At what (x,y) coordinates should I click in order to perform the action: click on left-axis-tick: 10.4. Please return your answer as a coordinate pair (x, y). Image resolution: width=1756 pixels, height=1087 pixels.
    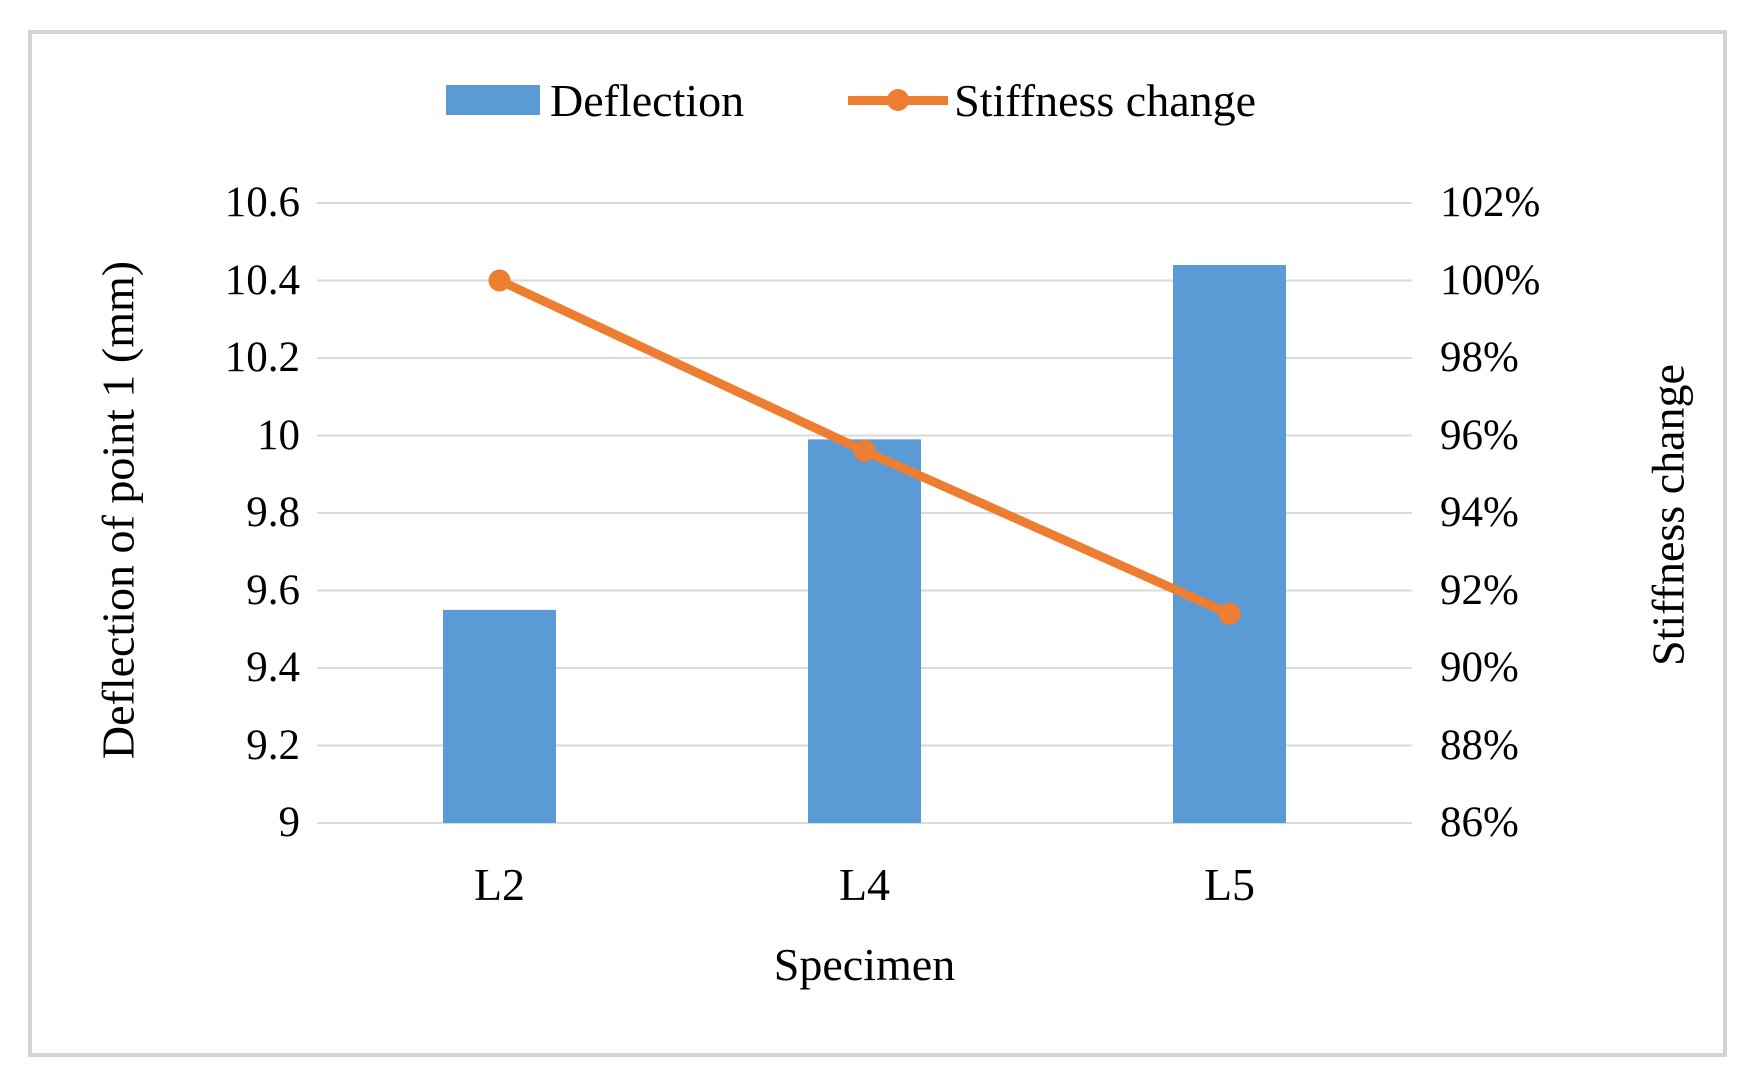
    Looking at the image, I should click on (262, 280).